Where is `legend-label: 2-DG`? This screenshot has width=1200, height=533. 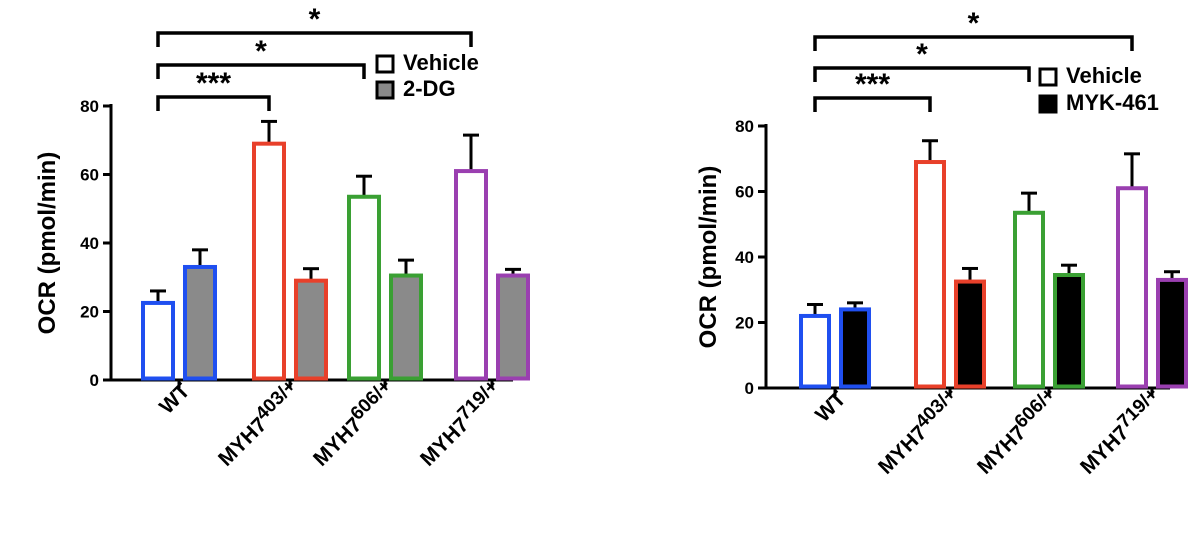 legend-label: 2-DG is located at coordinates (429, 88).